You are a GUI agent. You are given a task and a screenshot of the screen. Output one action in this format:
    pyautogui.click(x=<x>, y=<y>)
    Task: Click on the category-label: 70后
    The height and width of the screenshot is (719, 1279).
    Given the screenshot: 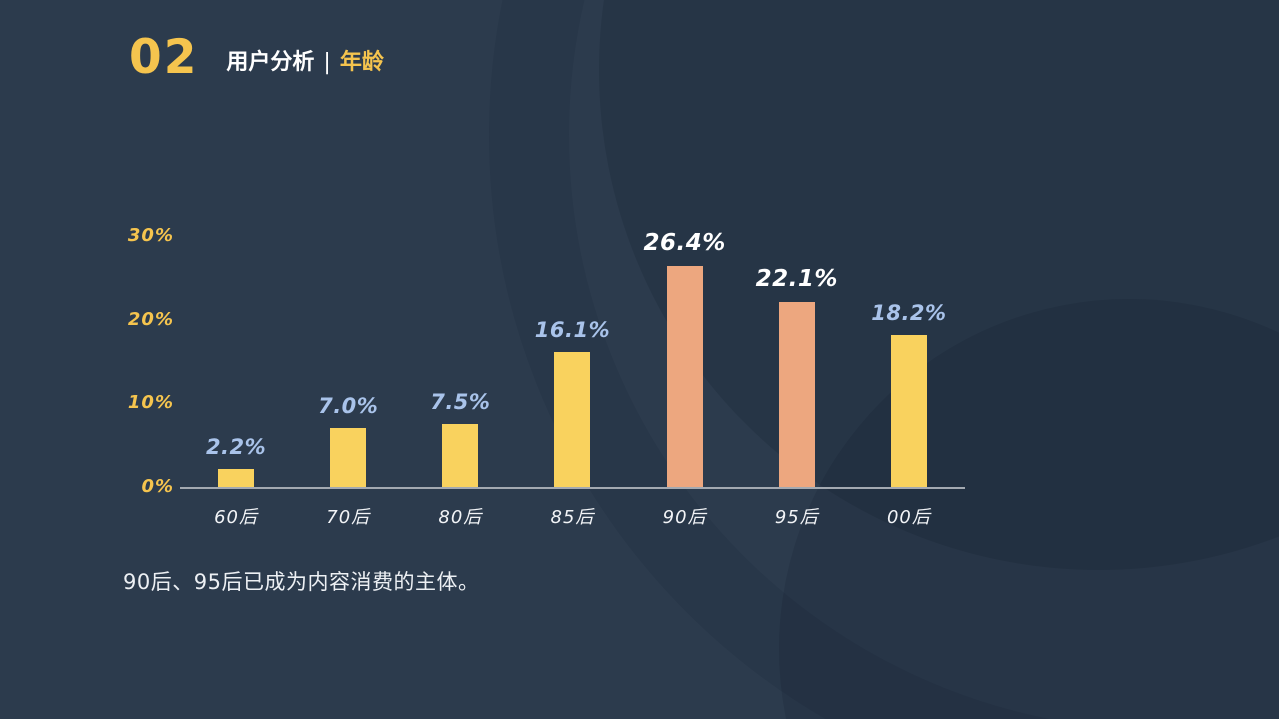 What is the action you would take?
    pyautogui.click(x=348, y=517)
    